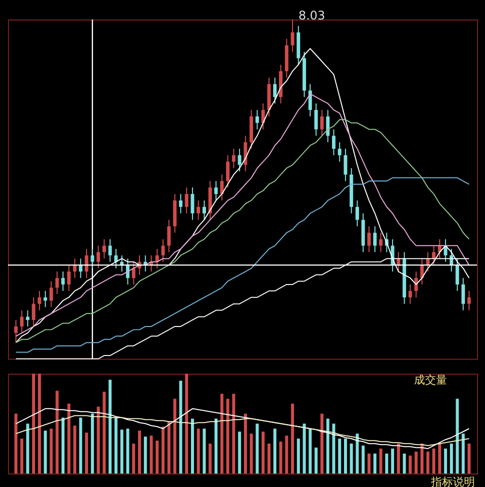 The image size is (485, 487). What do you see at coordinates (431, 380) in the screenshot?
I see `chart-title: 成交量` at bounding box center [431, 380].